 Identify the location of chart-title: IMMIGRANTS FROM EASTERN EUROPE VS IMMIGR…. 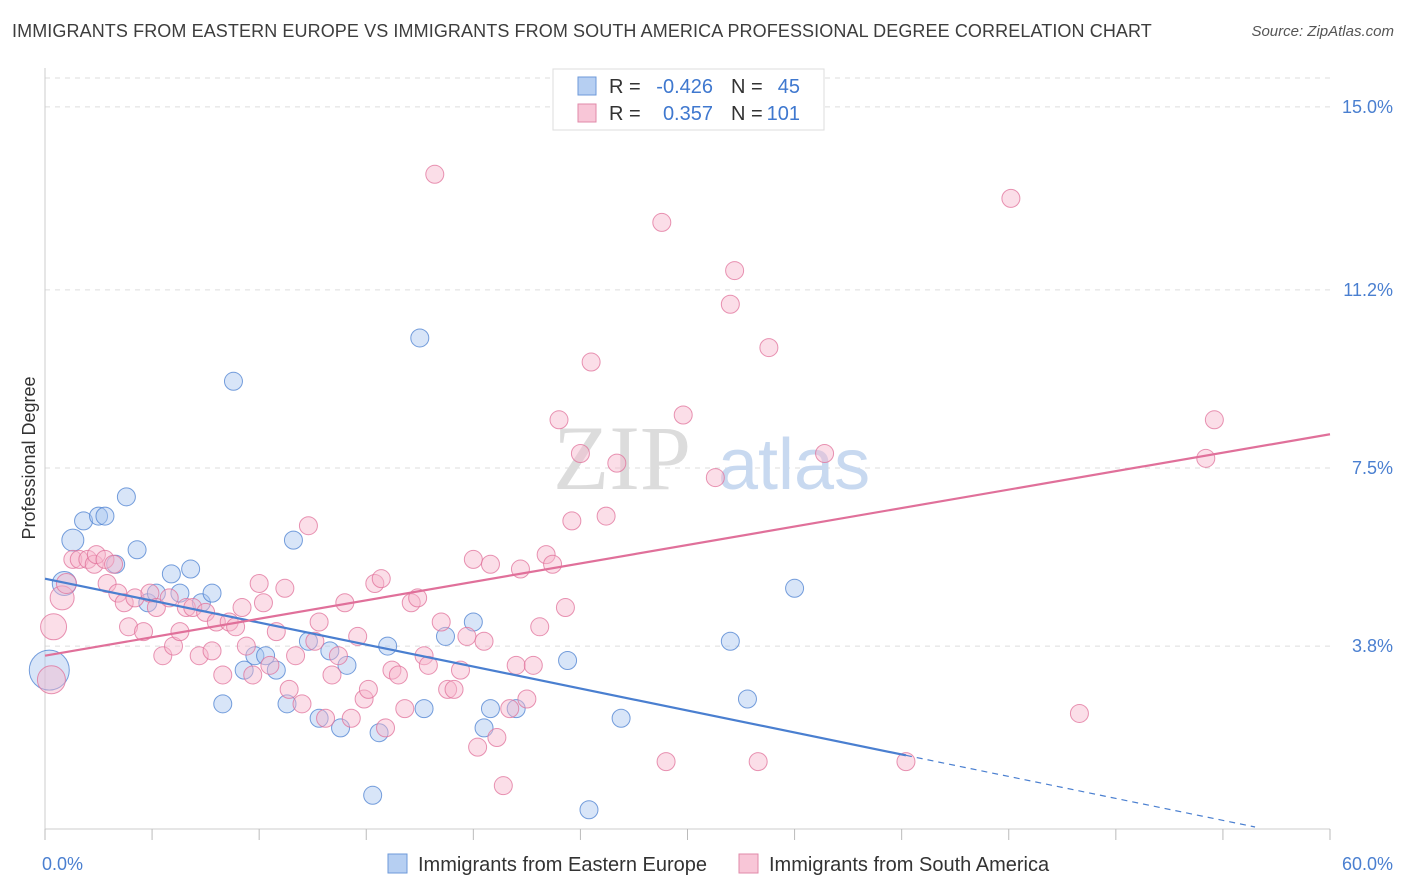
(582, 31).